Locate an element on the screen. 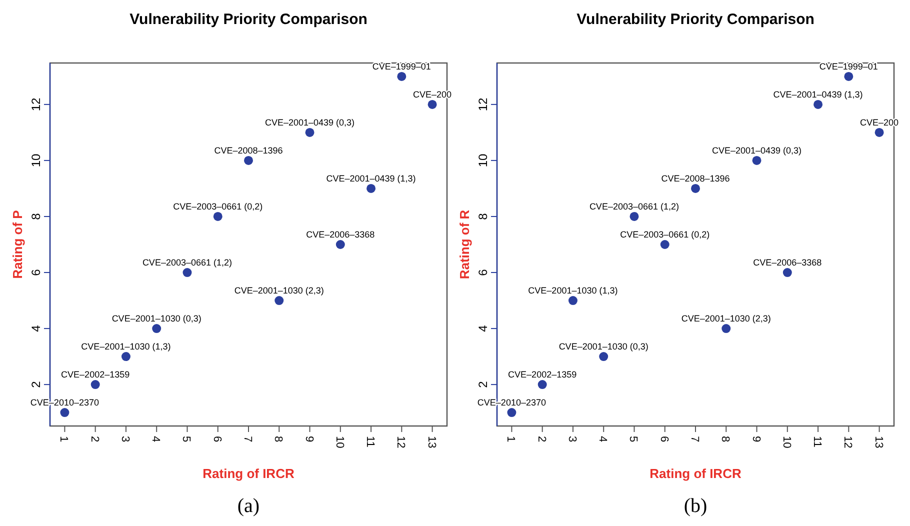 Image resolution: width=910 pixels, height=526 pixels. y-axis-title: Rating of R is located at coordinates (464, 244).